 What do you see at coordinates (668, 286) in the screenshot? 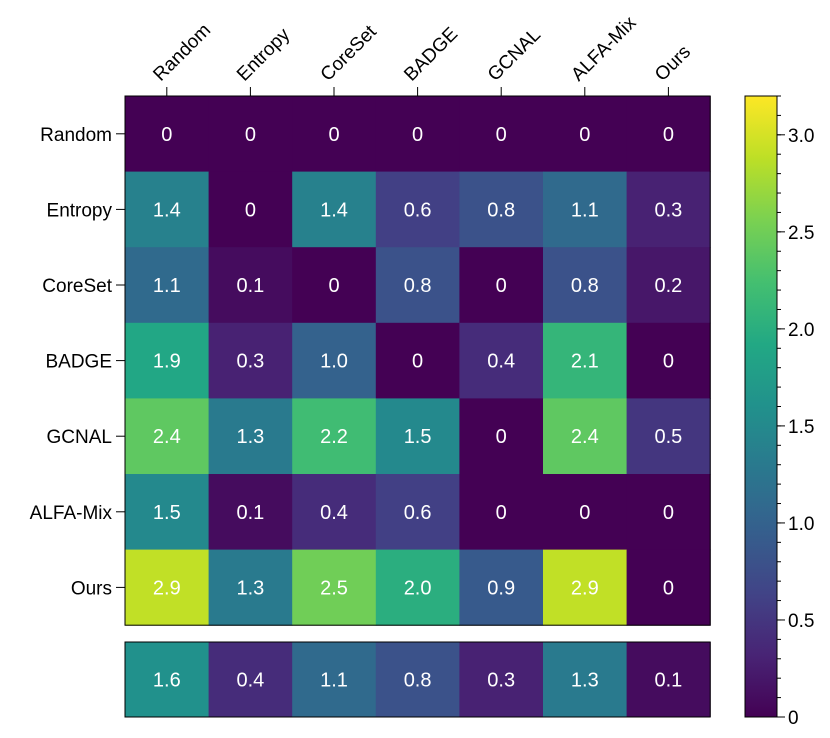
I see `cell-value-label: 0.2` at bounding box center [668, 286].